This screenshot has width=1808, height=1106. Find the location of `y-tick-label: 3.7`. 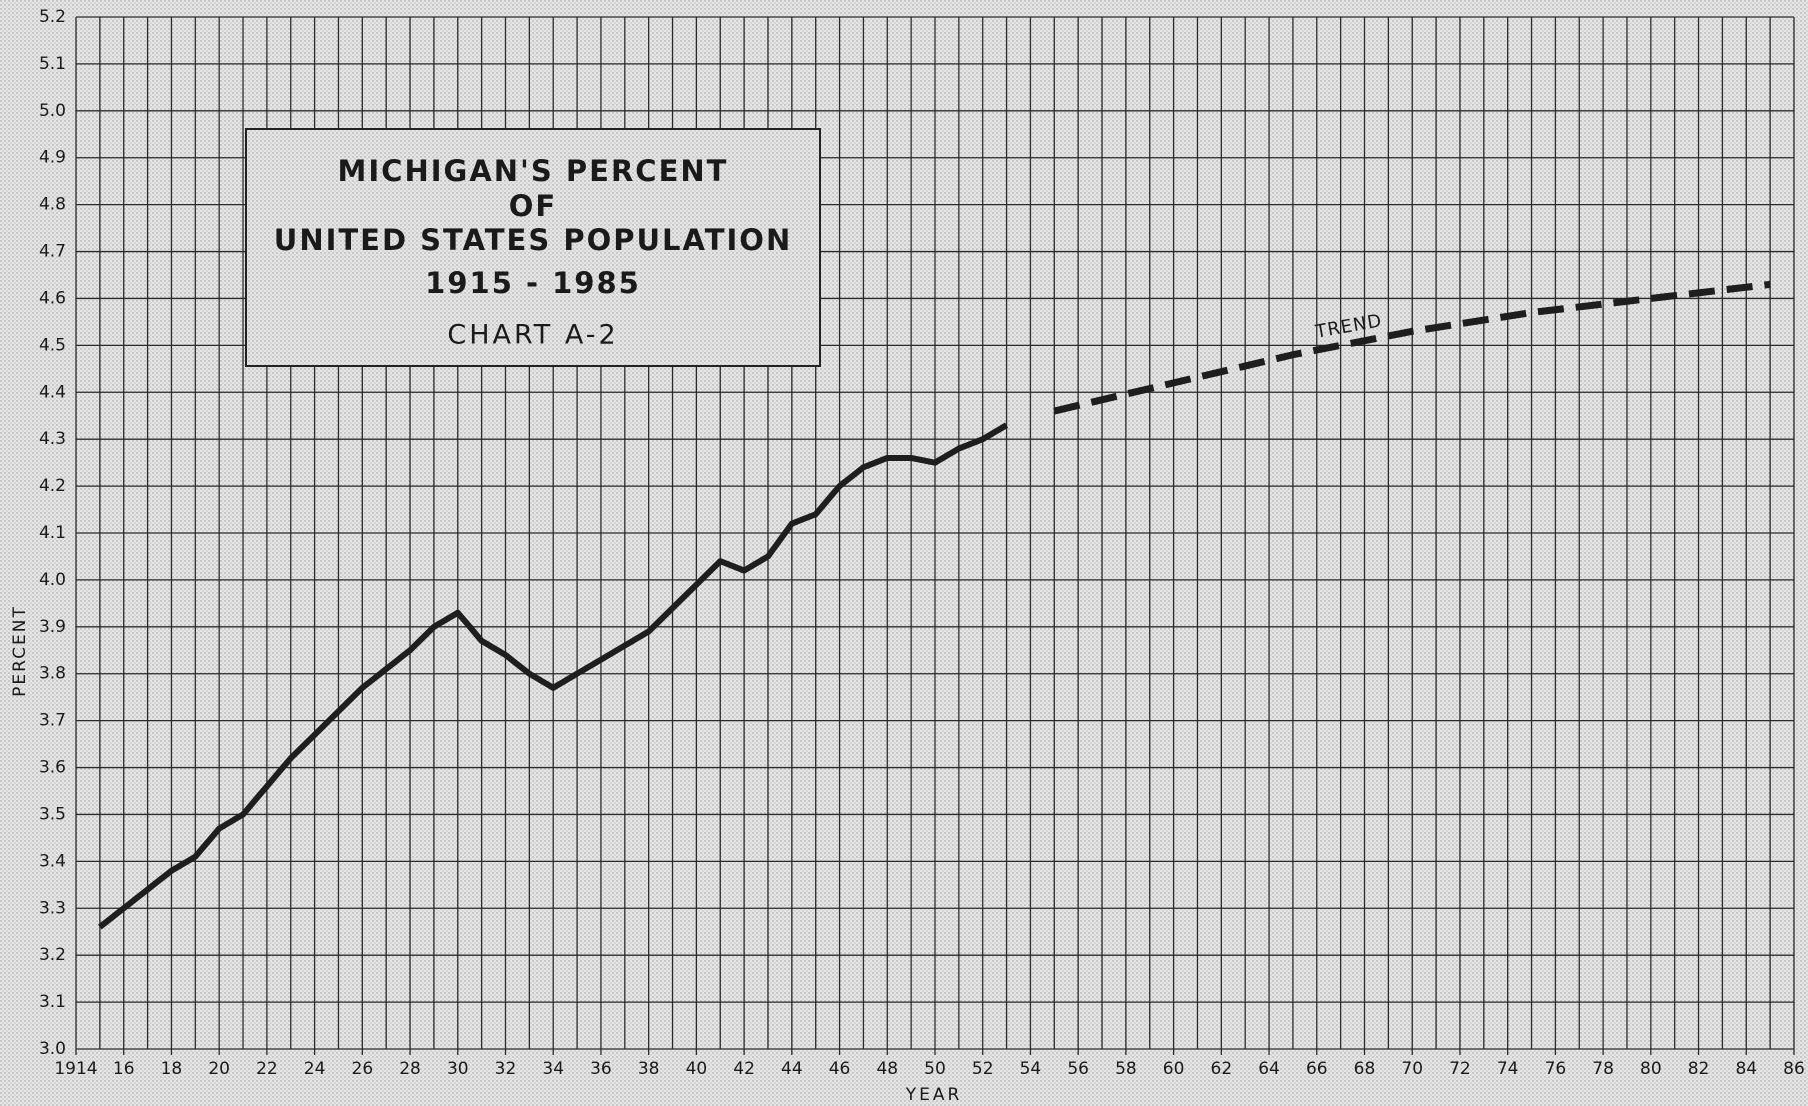

y-tick-label: 3.7 is located at coordinates (52, 721).